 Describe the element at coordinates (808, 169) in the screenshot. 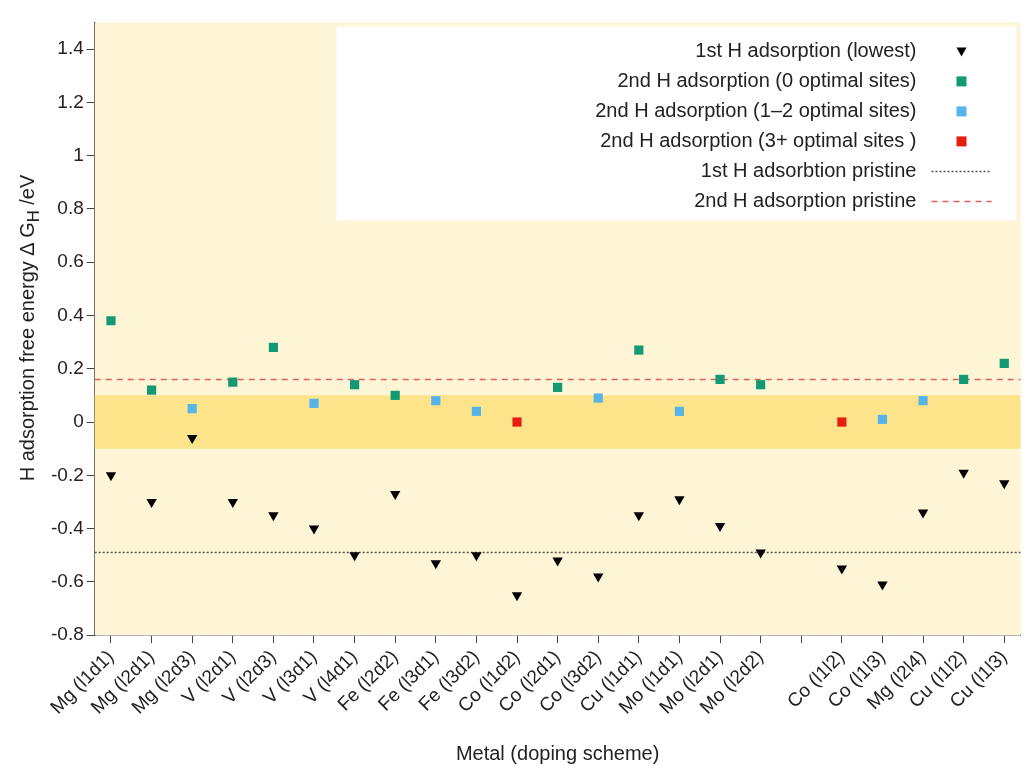

I see `legend-label: 1st H adsorbtion pristine` at that location.